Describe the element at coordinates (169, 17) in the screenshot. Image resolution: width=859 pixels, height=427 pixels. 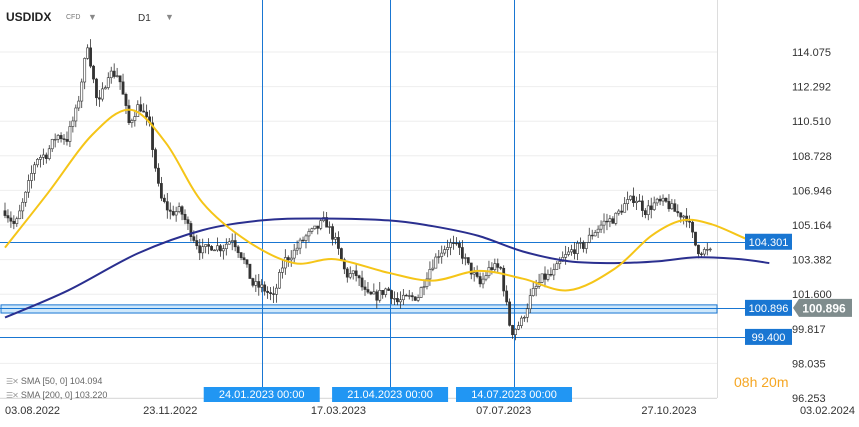
I see `timeframe-dropdown-chevron-icon: ▼` at that location.